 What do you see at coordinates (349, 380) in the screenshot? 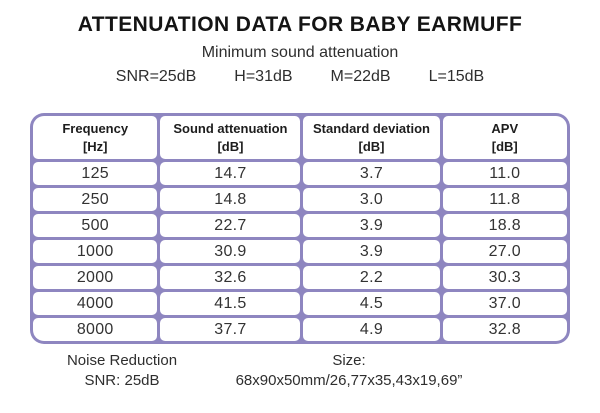
I see `size-value: 68x90x50mm/26,77x35,43x19,69”` at bounding box center [349, 380].